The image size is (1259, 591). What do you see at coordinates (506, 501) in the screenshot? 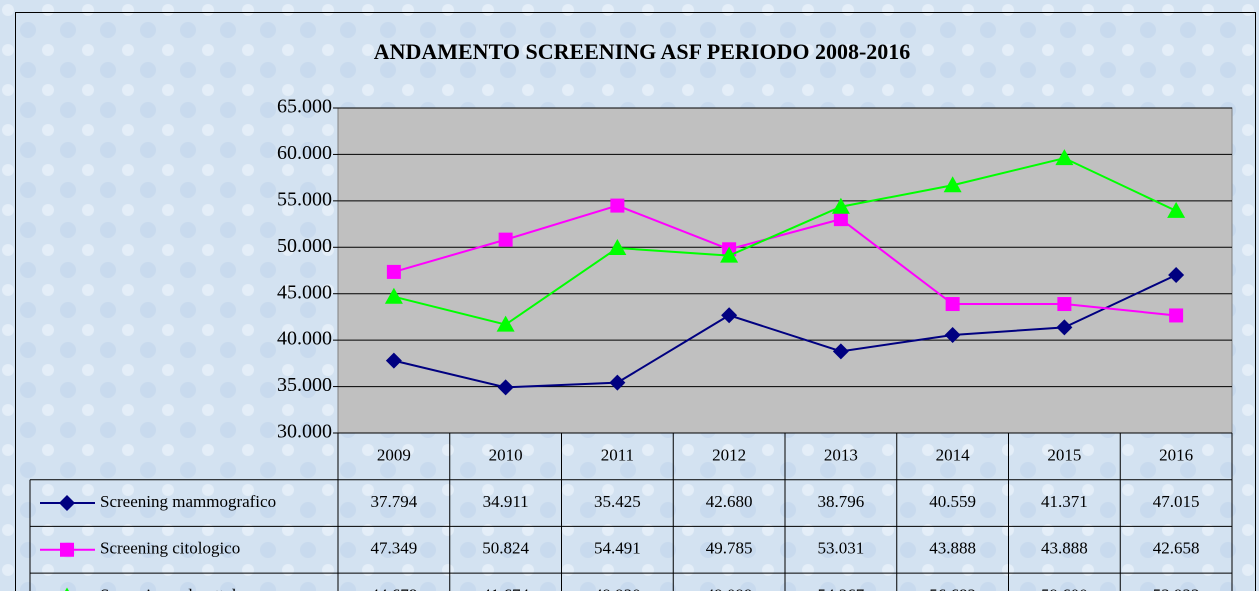
I see `table-value: 34.911` at bounding box center [506, 501].